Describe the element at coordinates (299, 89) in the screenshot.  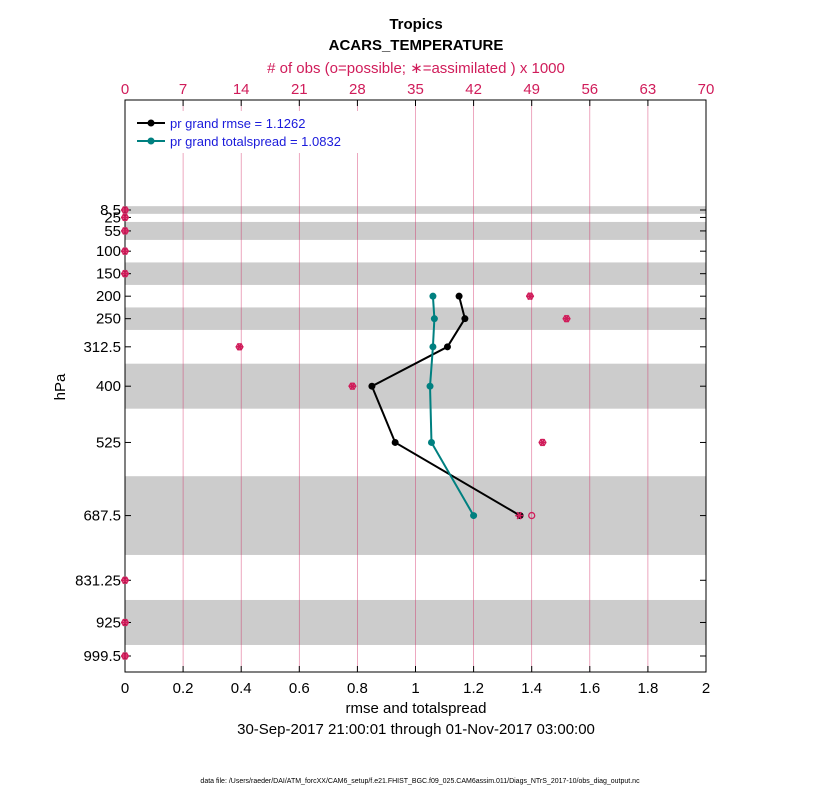
I see `top-tick-label-3: 21` at that location.